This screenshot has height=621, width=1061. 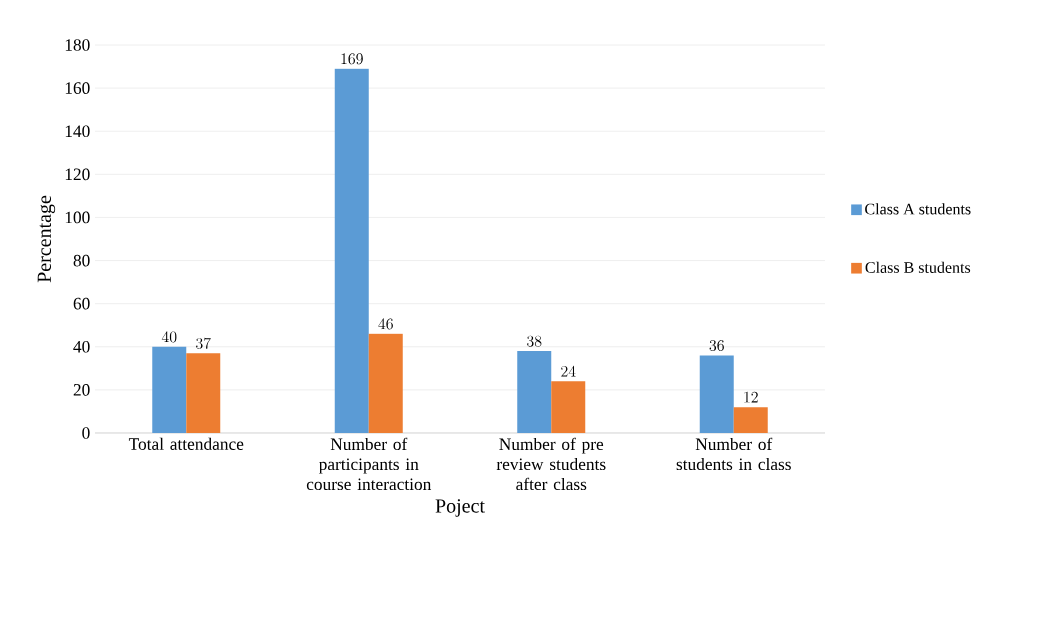 What do you see at coordinates (77, 217) in the screenshot?
I see `y-tick-label: 100` at bounding box center [77, 217].